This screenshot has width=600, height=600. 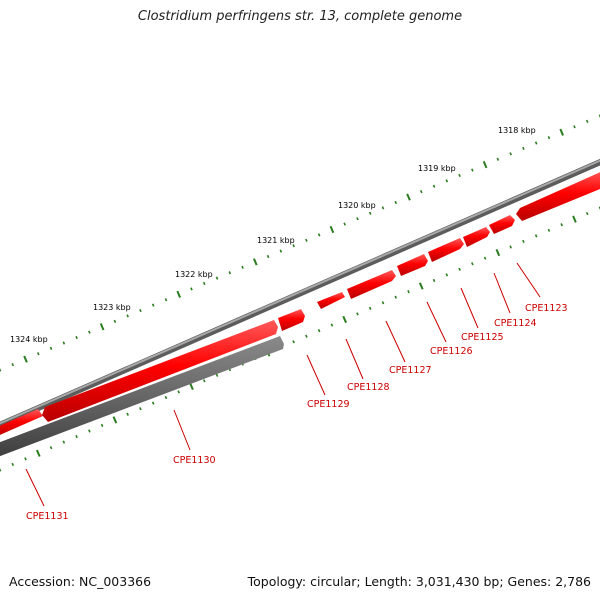 What do you see at coordinates (316, 375) in the screenshot?
I see `leader-cpe1129` at bounding box center [316, 375].